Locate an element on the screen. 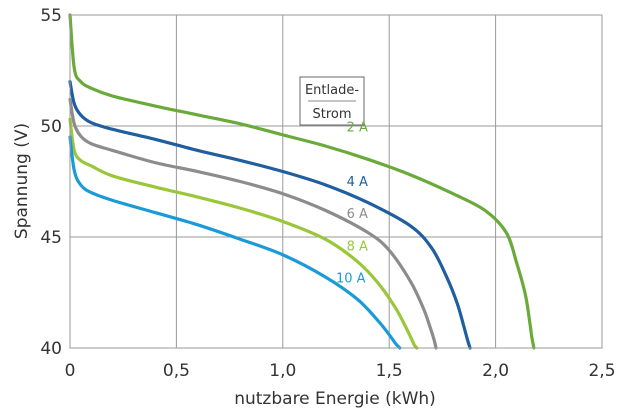  x-tick-label: 0 is located at coordinates (70, 371).